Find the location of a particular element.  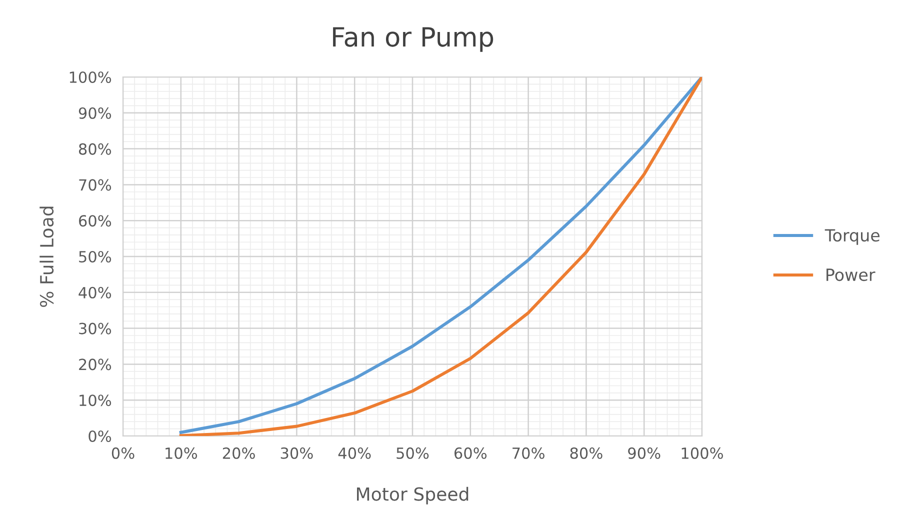

x-tick-label: 40% is located at coordinates (354, 453).